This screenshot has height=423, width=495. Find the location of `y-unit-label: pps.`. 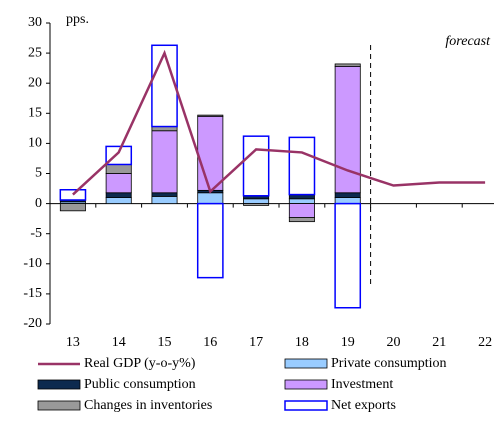

y-unit-label: pps. is located at coordinates (77, 19).